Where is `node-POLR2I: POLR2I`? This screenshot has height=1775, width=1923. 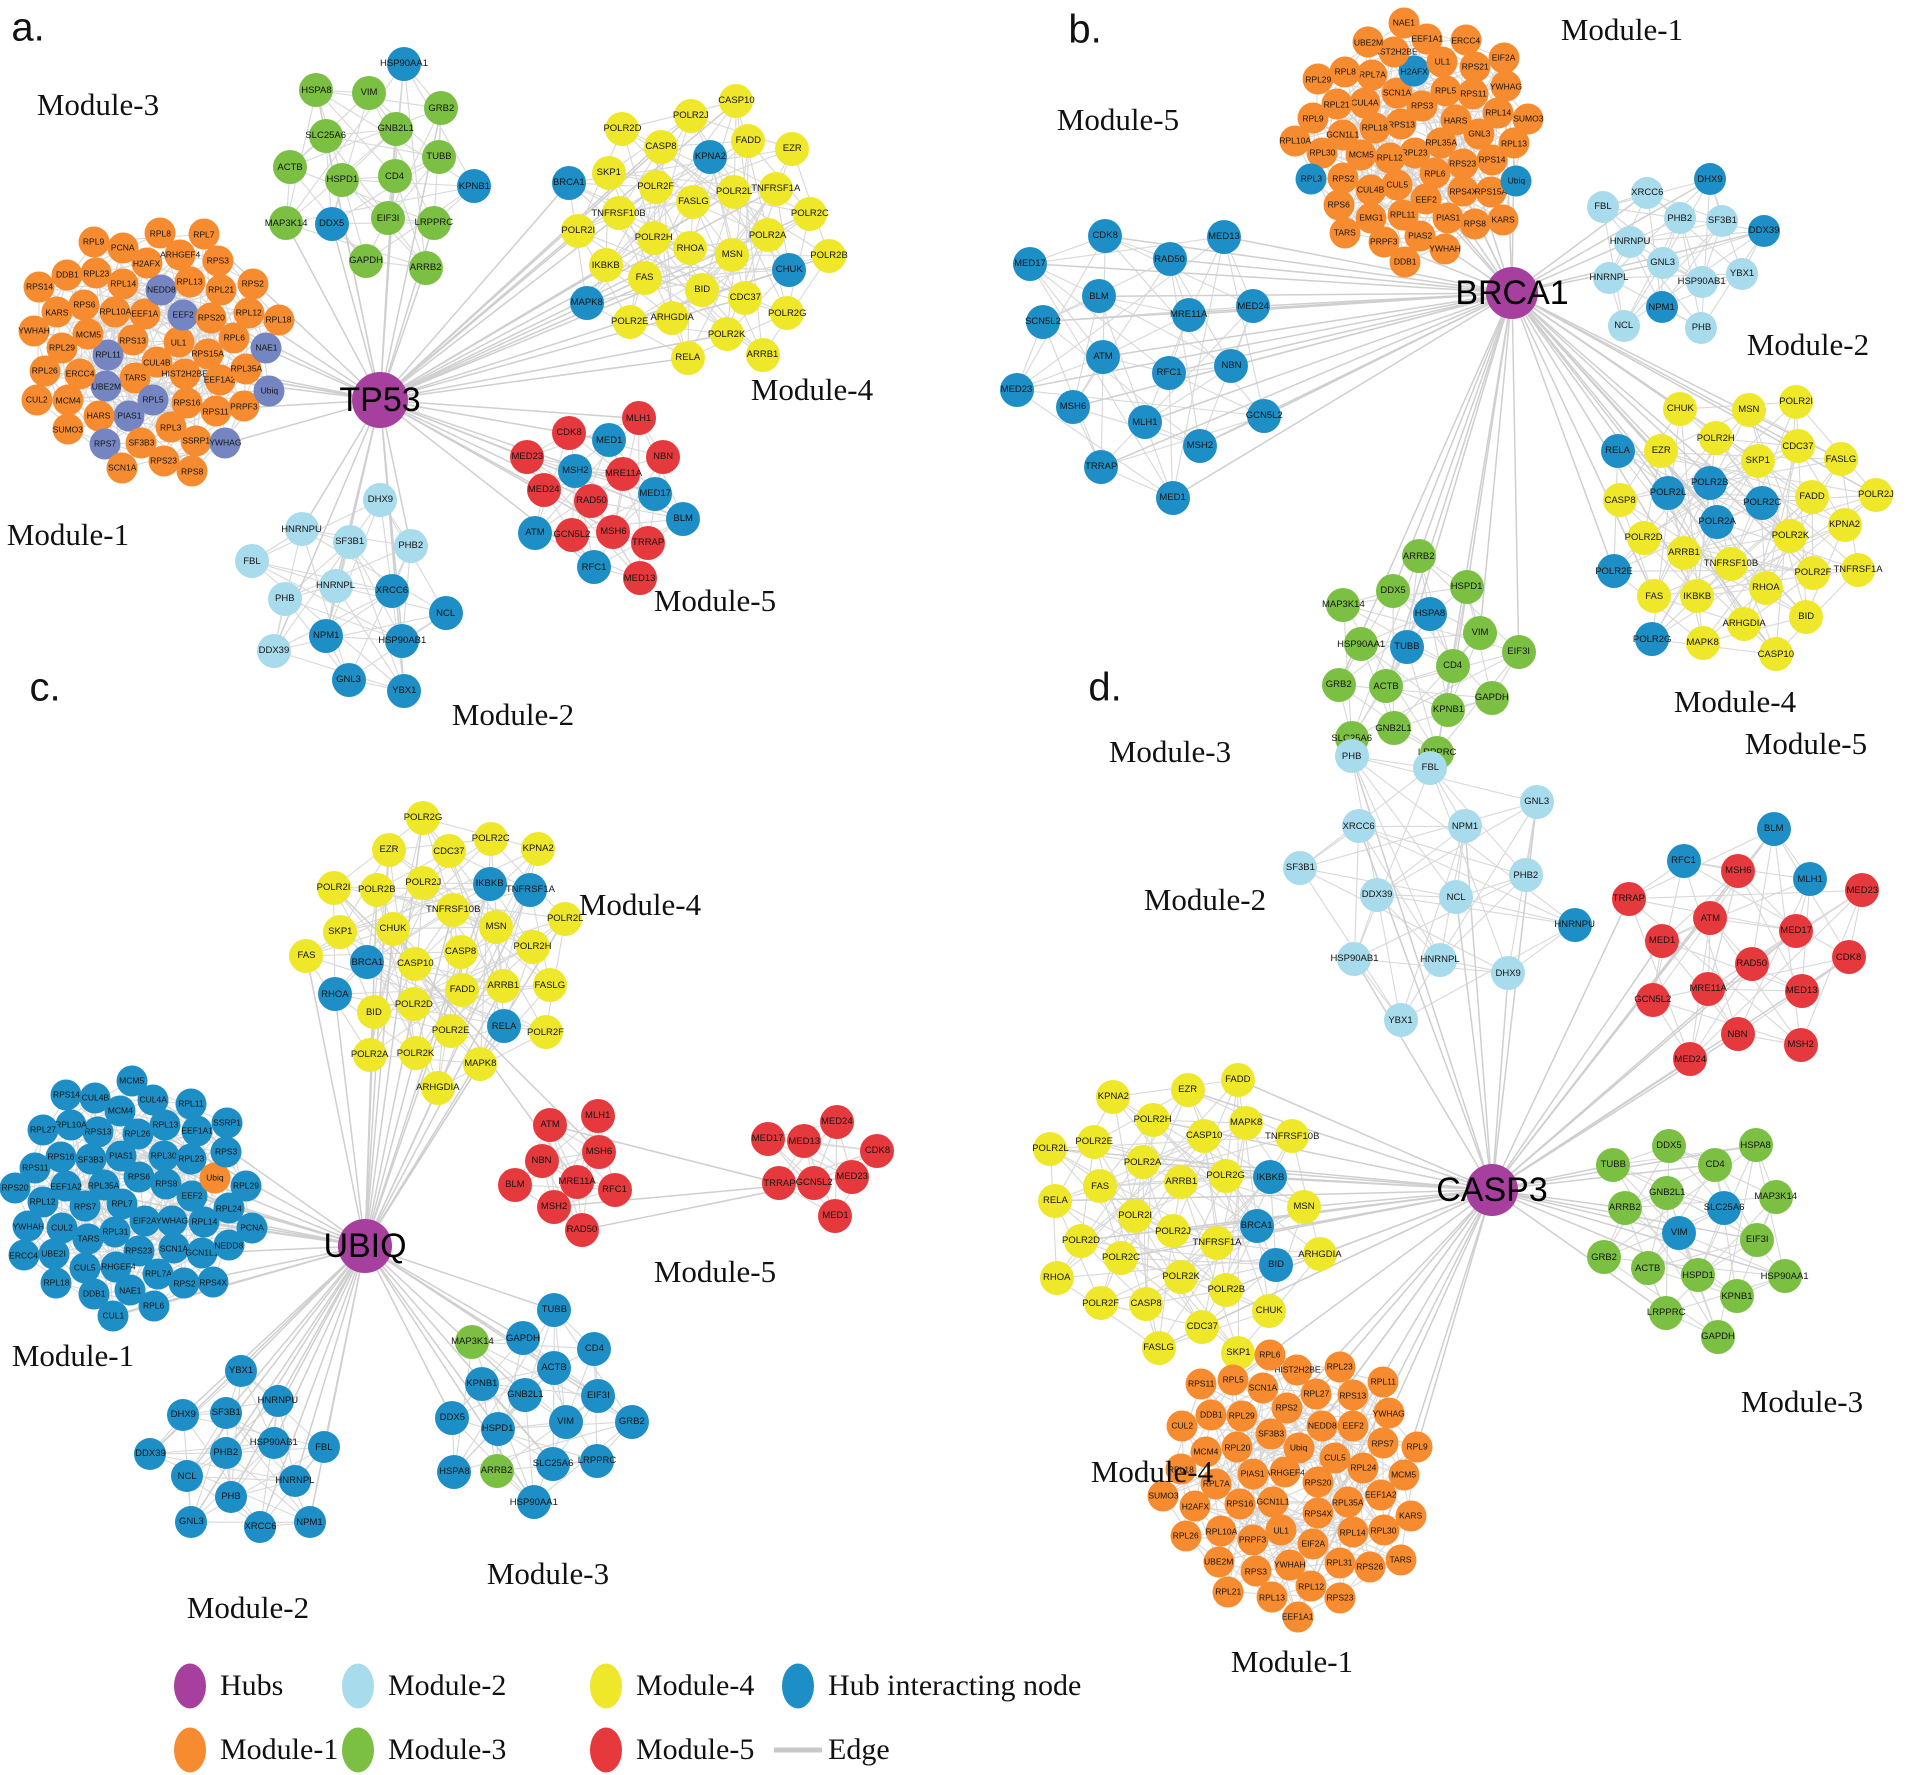
node-POLR2I: POLR2I is located at coordinates (333, 887).